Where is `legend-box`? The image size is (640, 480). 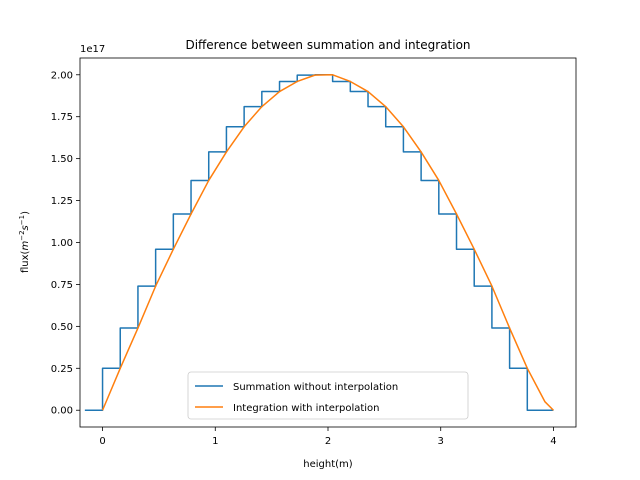
legend-box is located at coordinates (328, 395).